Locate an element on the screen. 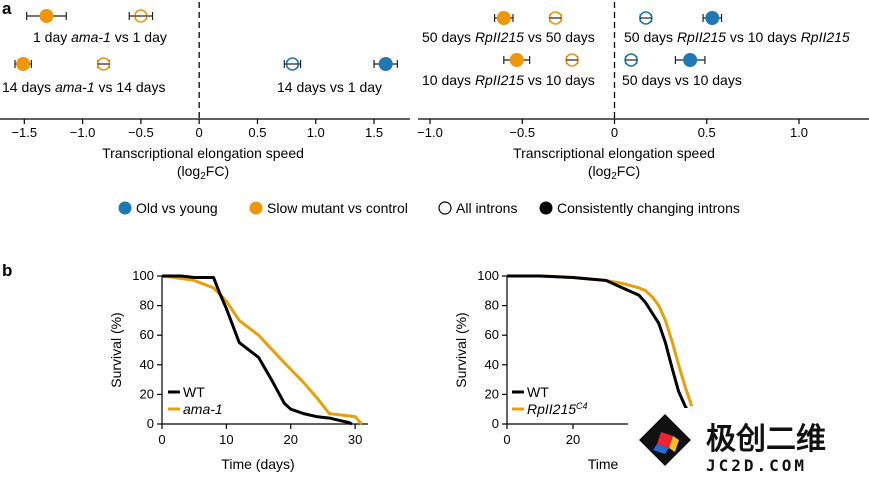 This screenshot has height=479, width=869. b-right-legend-mutant: RpII215C4 is located at coordinates (557, 409).